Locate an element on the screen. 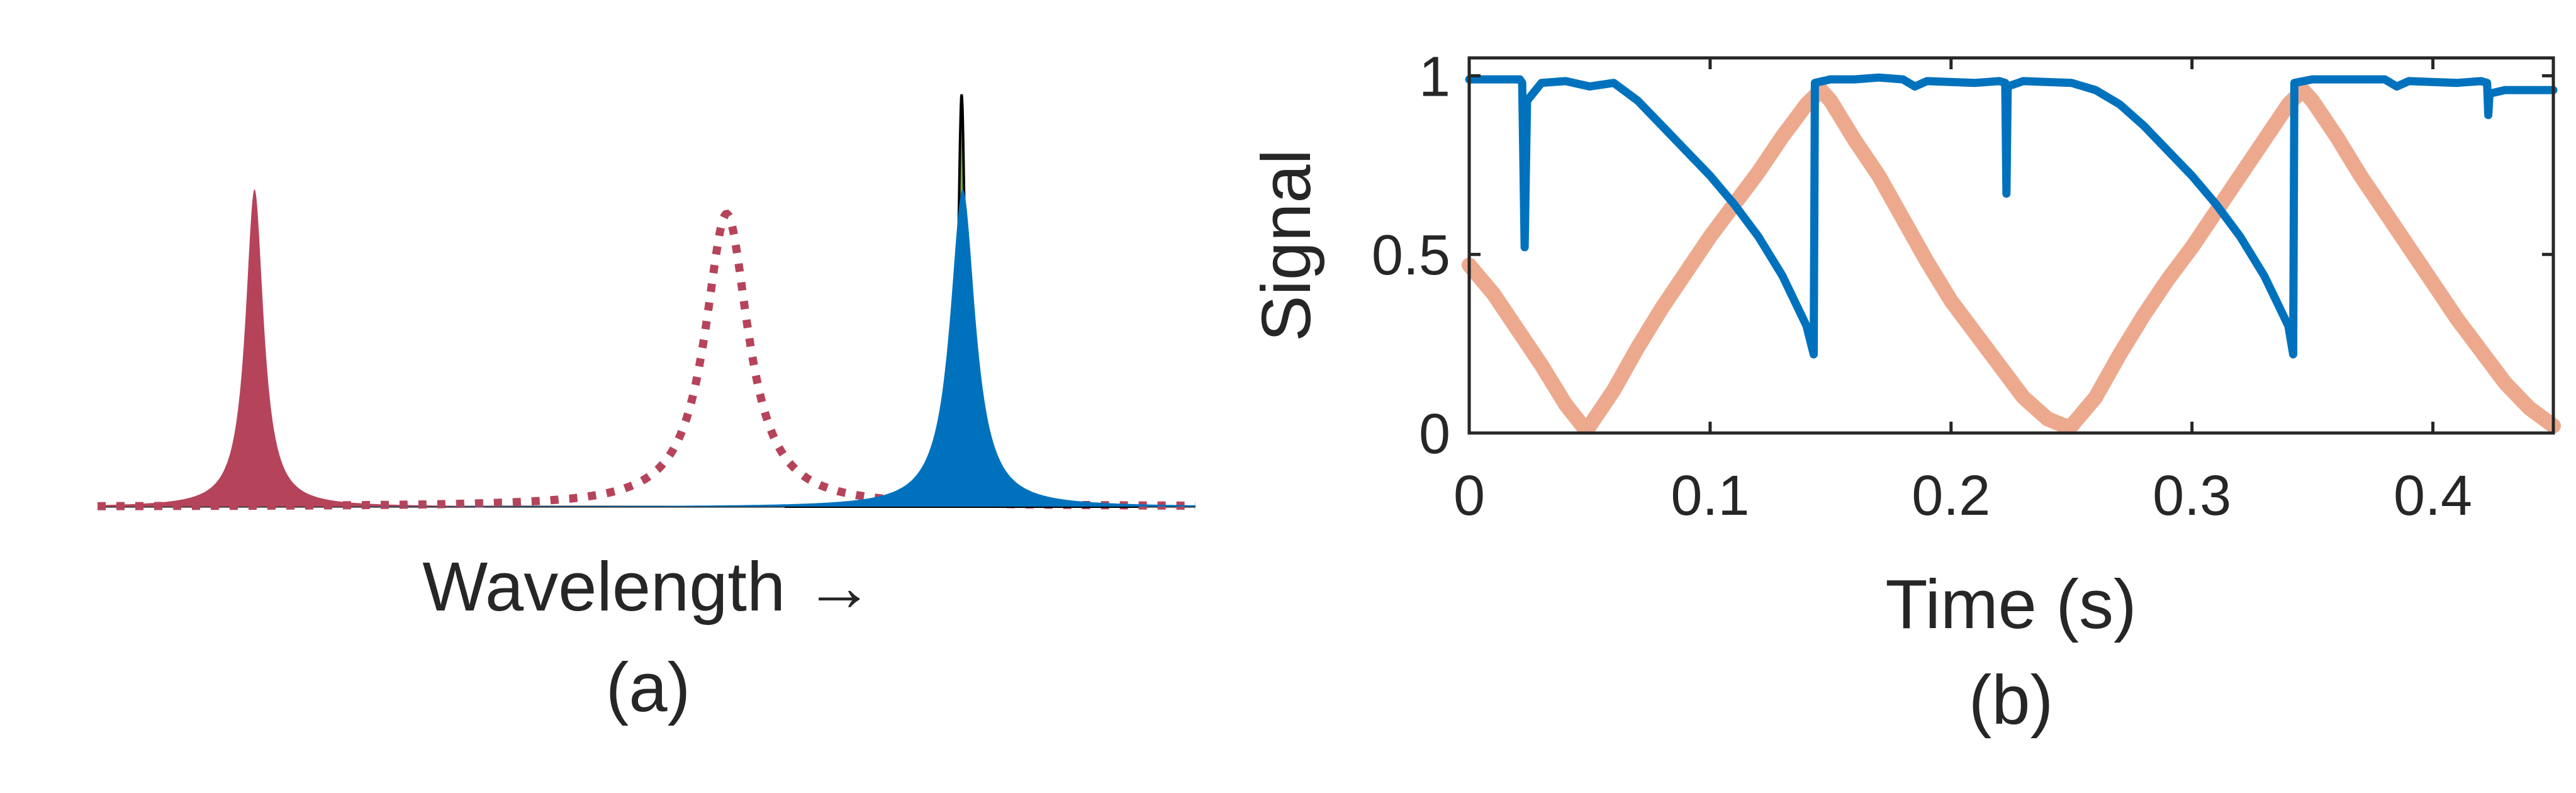 The height and width of the screenshot is (793, 2576). panel-a-label: (a) is located at coordinates (648, 687).